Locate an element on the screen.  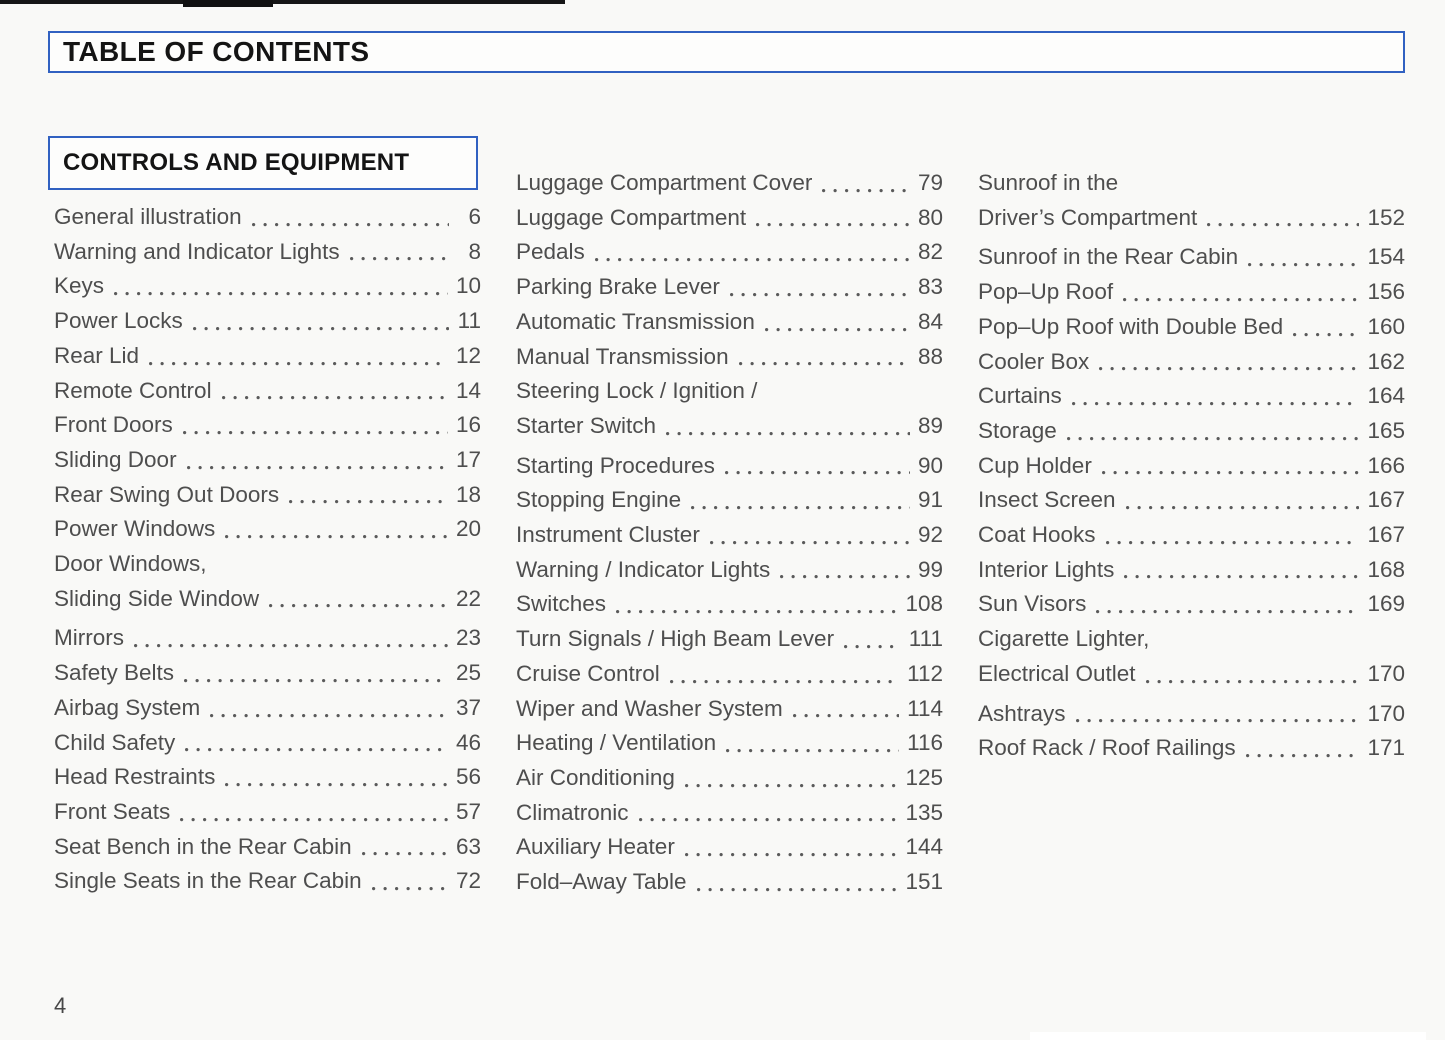
toc-entry: Warning and Indicator Lights 8 is located at coordinates (267, 252).